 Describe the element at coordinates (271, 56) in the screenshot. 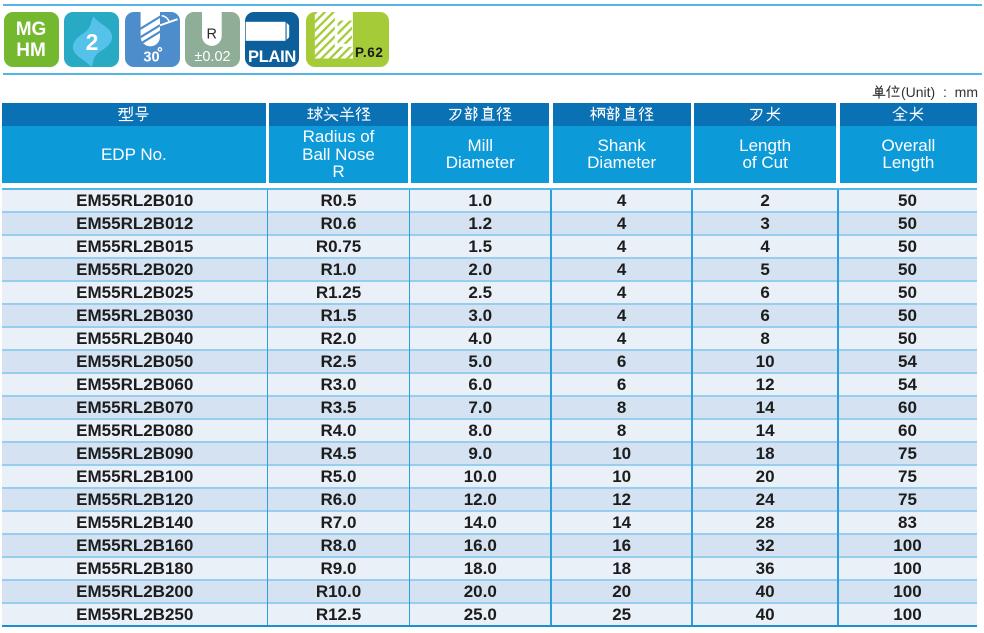

I see `svg-text: PLAIN` at that location.